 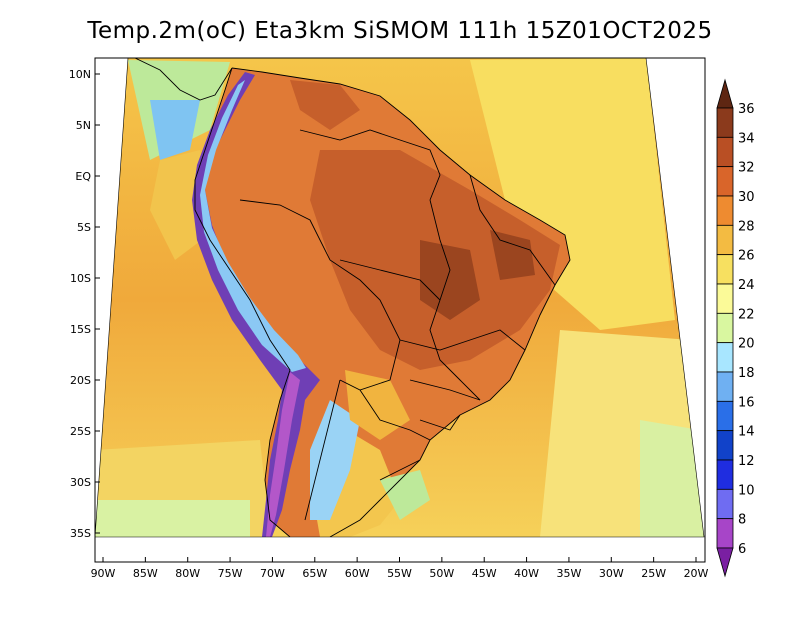 I want to click on hot-spot-center, so click(x=450, y=280).